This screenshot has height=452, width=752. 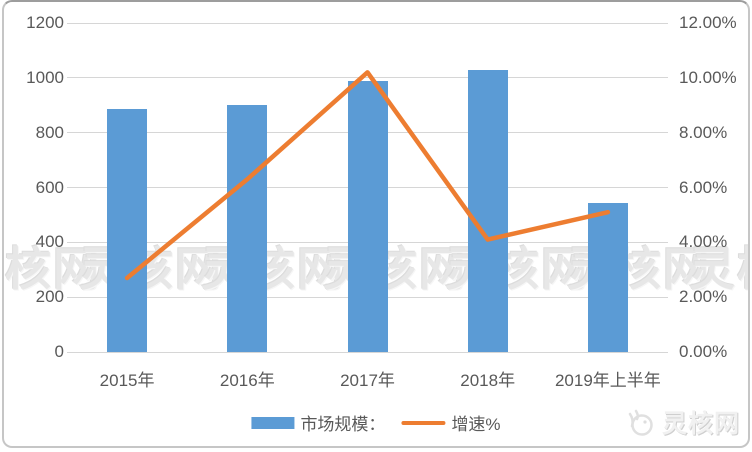 What do you see at coordinates (273, 422) in the screenshot?
I see `legend-bar-swatch` at bounding box center [273, 422].